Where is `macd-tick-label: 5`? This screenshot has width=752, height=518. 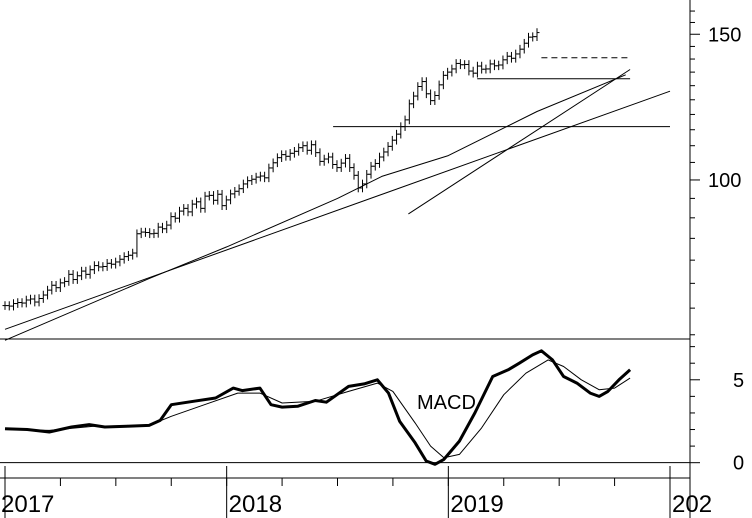 macd-tick-label: 5 is located at coordinates (738, 381).